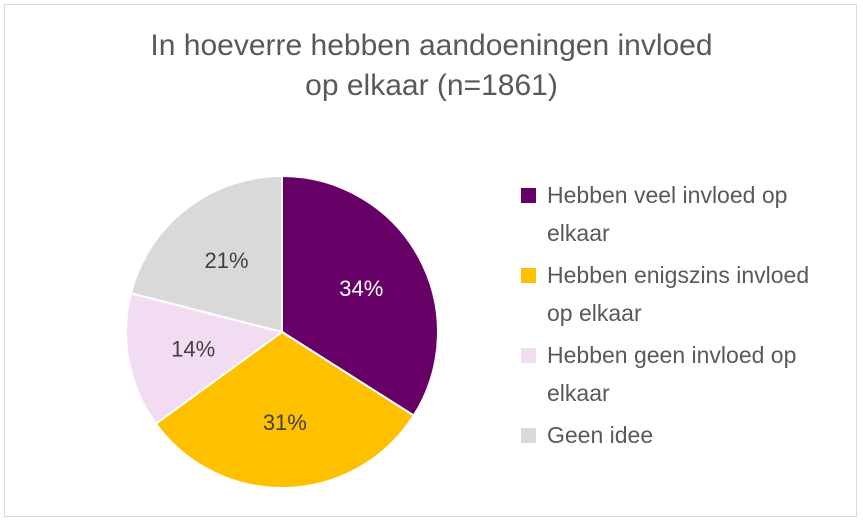  What do you see at coordinates (686, 374) in the screenshot?
I see `legend-item-geen-invloed: Hebben geen invloed op elkaar` at bounding box center [686, 374].